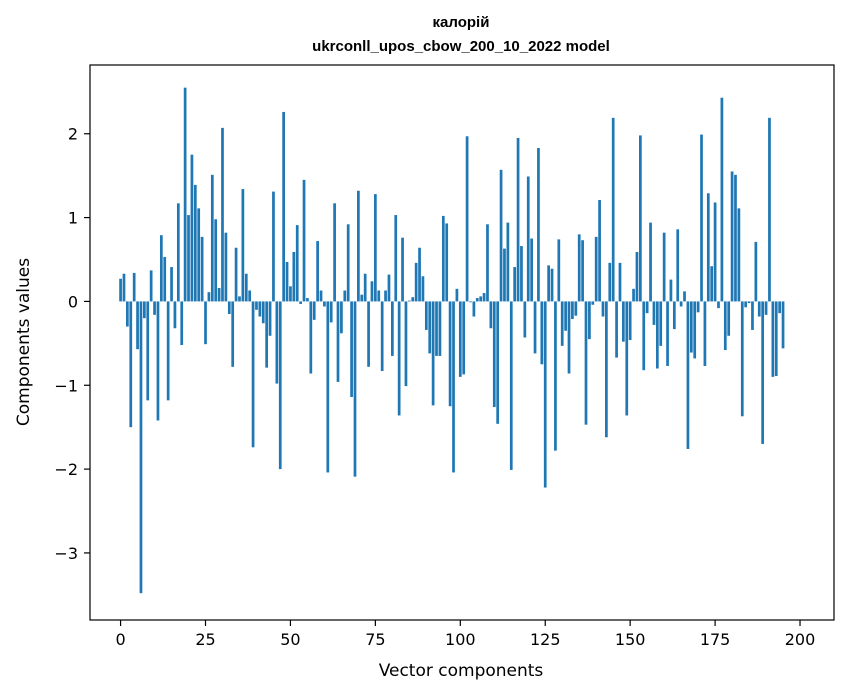  What do you see at coordinates (461, 671) in the screenshot?
I see `x-axis-label: Vector components` at bounding box center [461, 671].